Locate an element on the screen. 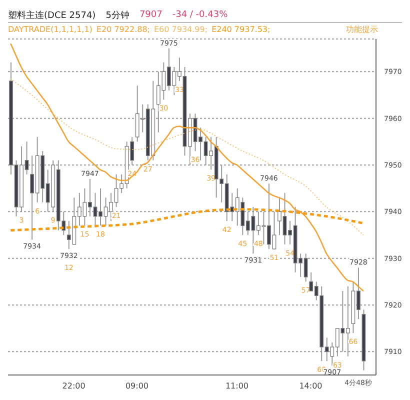  chart-title: 塑料主连(DCE 2574) is located at coordinates (52, 15).